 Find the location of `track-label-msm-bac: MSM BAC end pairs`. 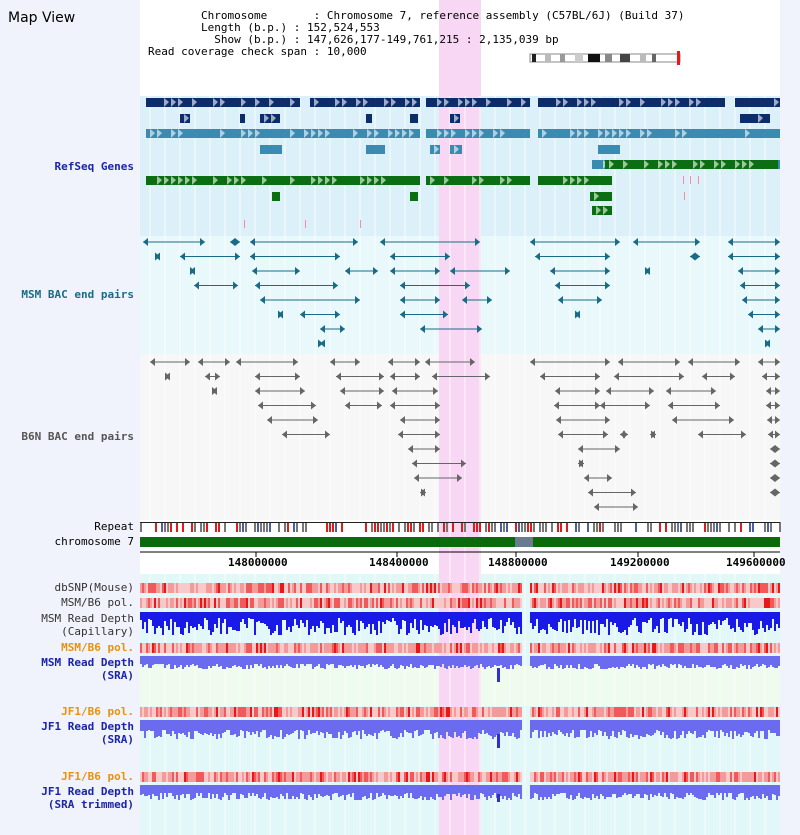

track-label-msm-bac: MSM BAC end pairs is located at coordinates (77, 294).